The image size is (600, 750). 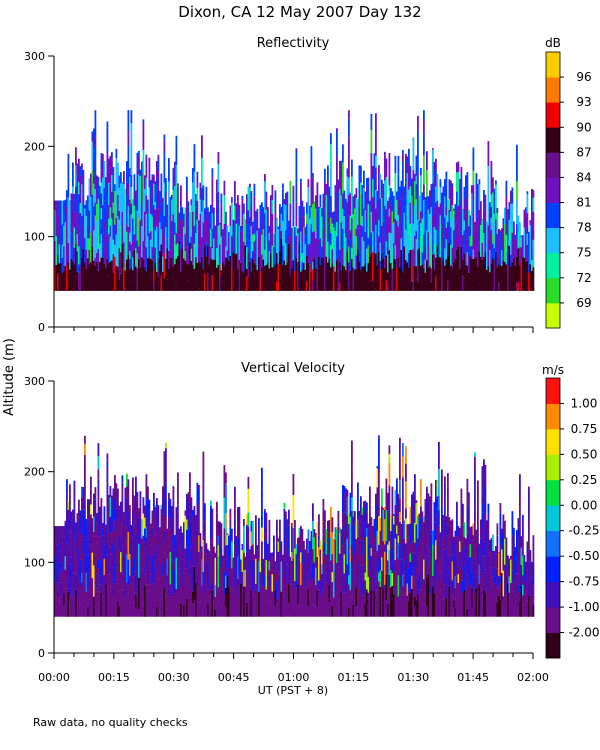 What do you see at coordinates (41, 327) in the screenshot?
I see `reflectivity-y-tick-label: 0` at bounding box center [41, 327].